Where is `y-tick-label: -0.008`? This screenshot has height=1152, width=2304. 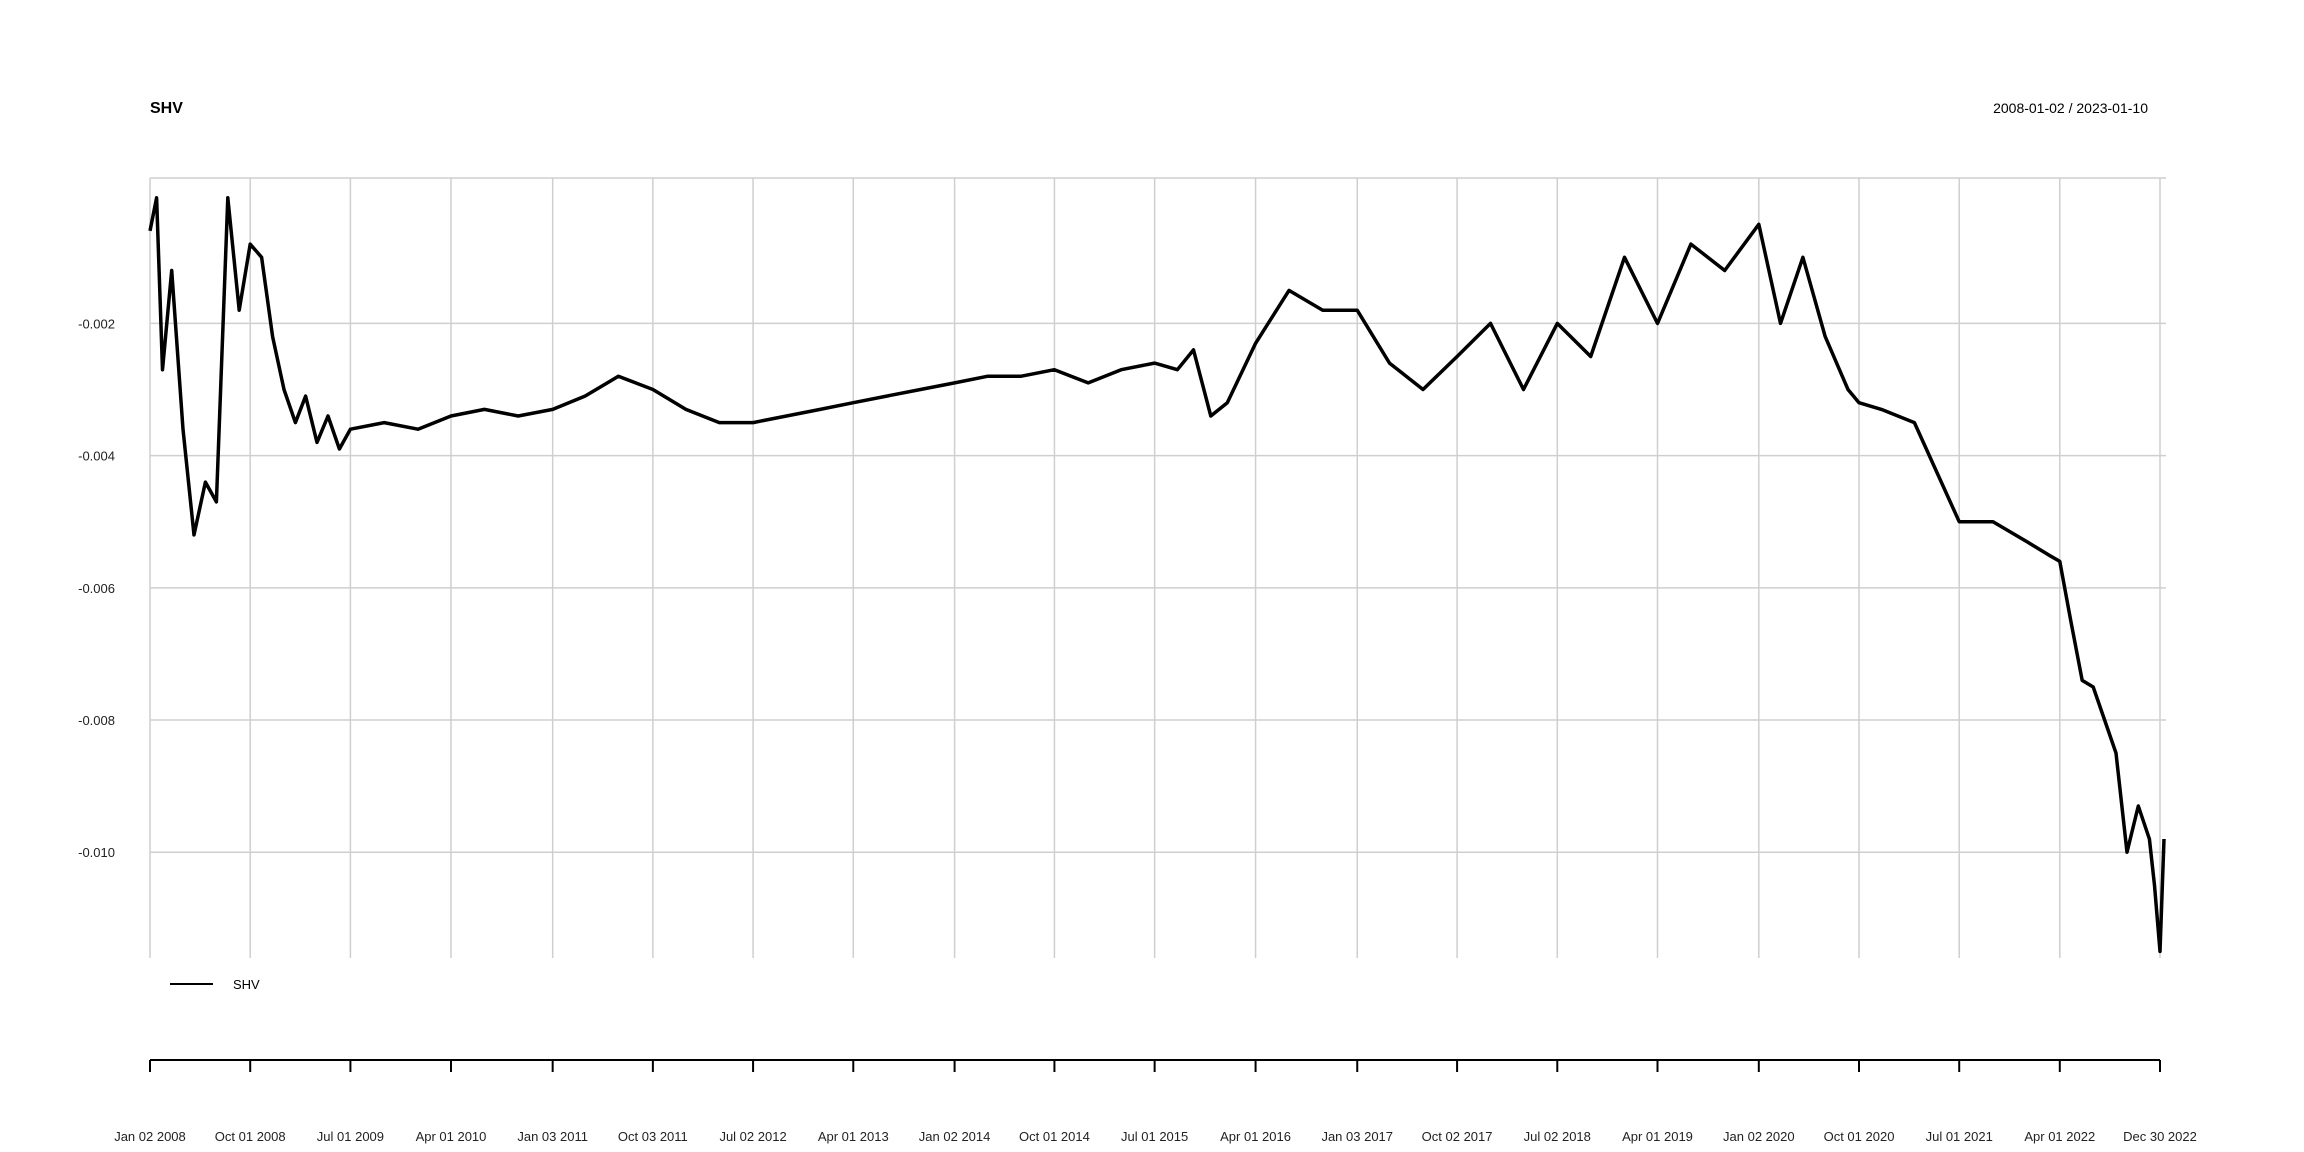
y-tick-label: -0.008 is located at coordinates (96, 720).